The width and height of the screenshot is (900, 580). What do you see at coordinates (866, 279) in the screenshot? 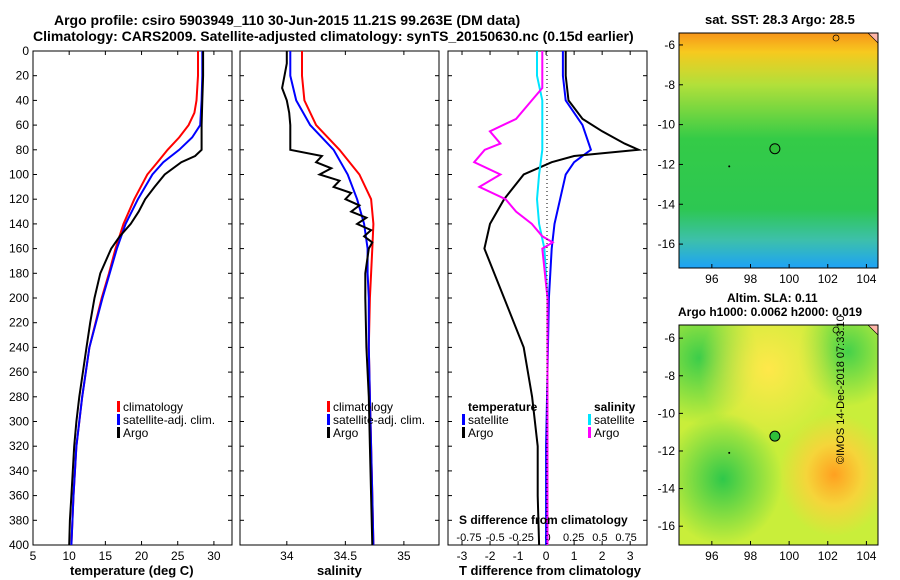
I see `map-x-tick-label: 104` at bounding box center [866, 279].